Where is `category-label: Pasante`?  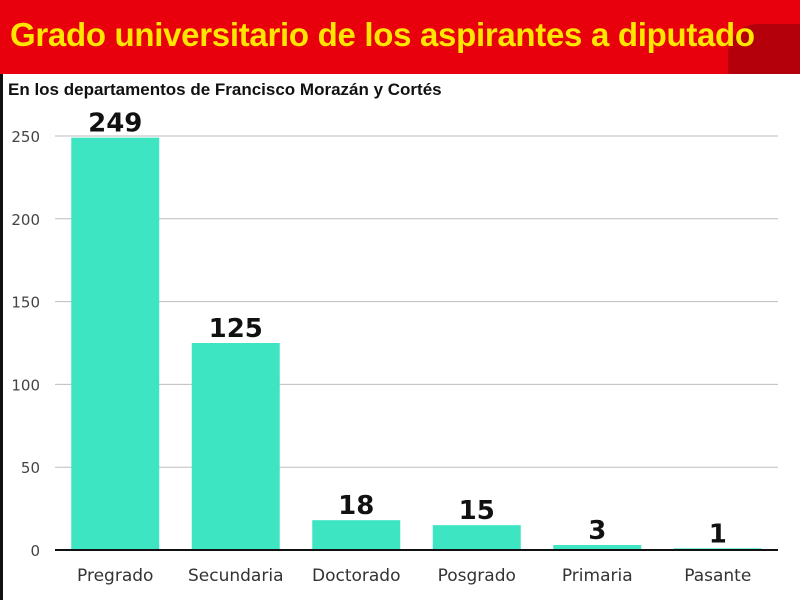
category-label: Pasante is located at coordinates (717, 576).